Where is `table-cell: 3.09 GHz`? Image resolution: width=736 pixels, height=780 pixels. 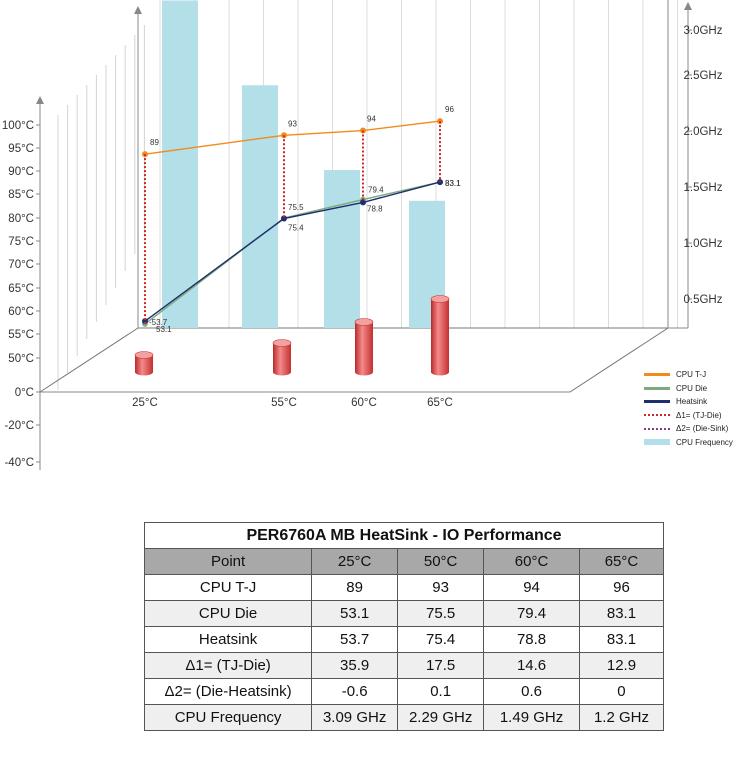 table-cell: 3.09 GHz is located at coordinates (355, 717).